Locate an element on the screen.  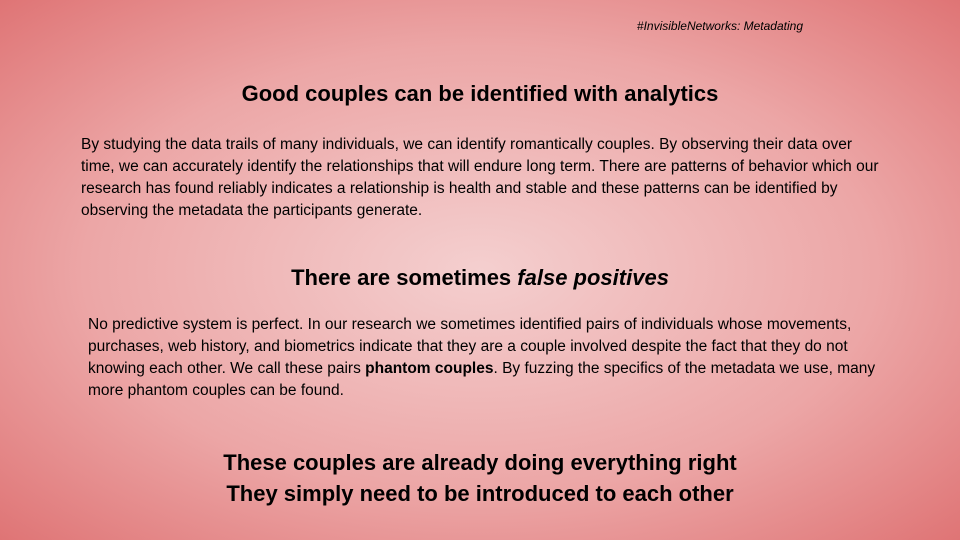
phantom-couples-term: phantom couples is located at coordinates (429, 368).